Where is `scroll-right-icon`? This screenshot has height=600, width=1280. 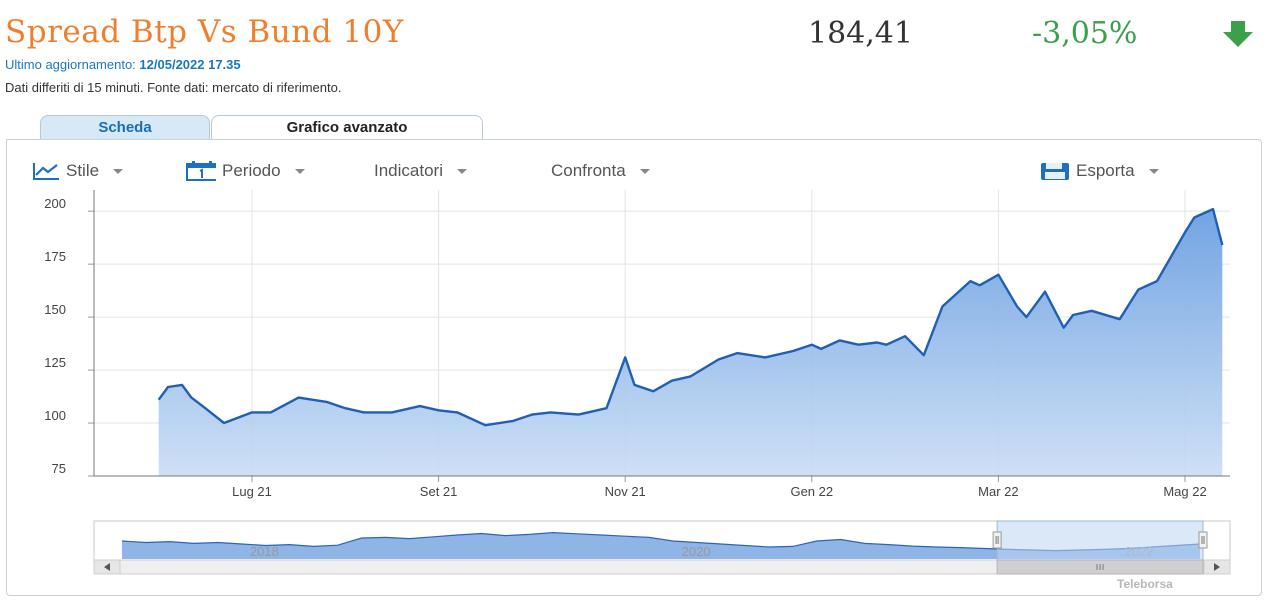
scroll-right-icon is located at coordinates (1217, 567).